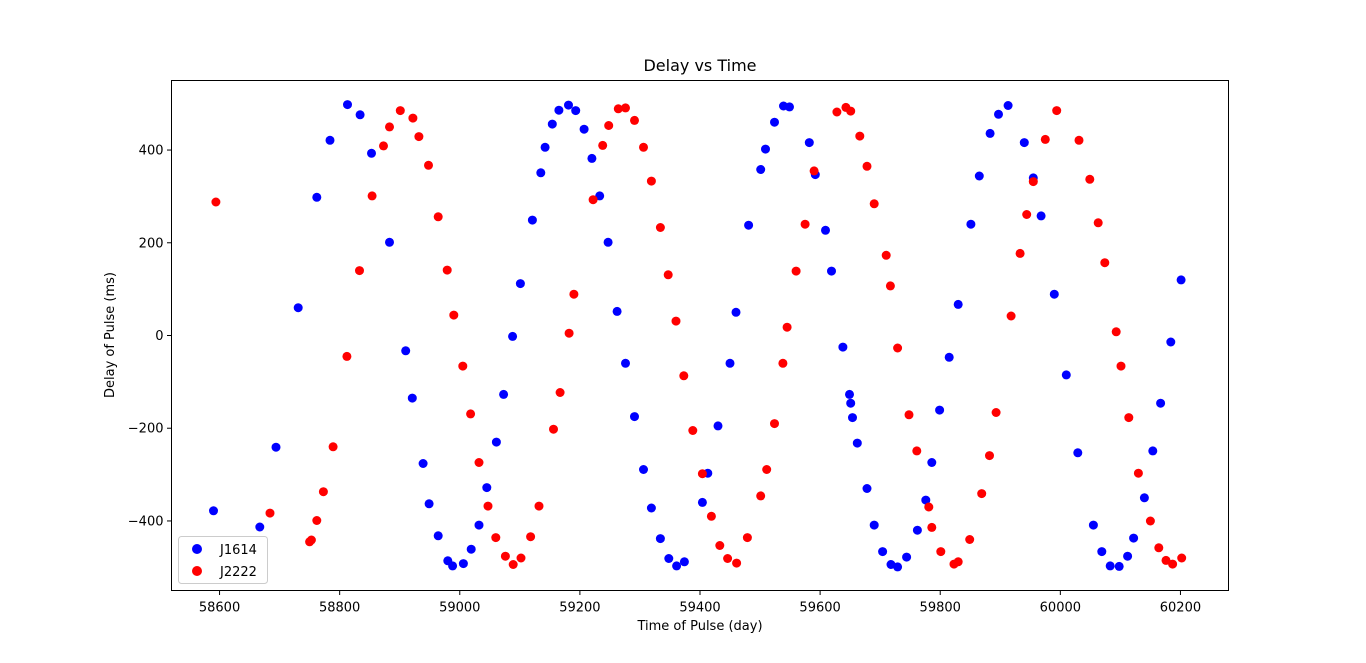 This screenshot has width=1366, height=663. What do you see at coordinates (151, 151) in the screenshot?
I see `y-tick-label-400: 400` at bounding box center [151, 151].